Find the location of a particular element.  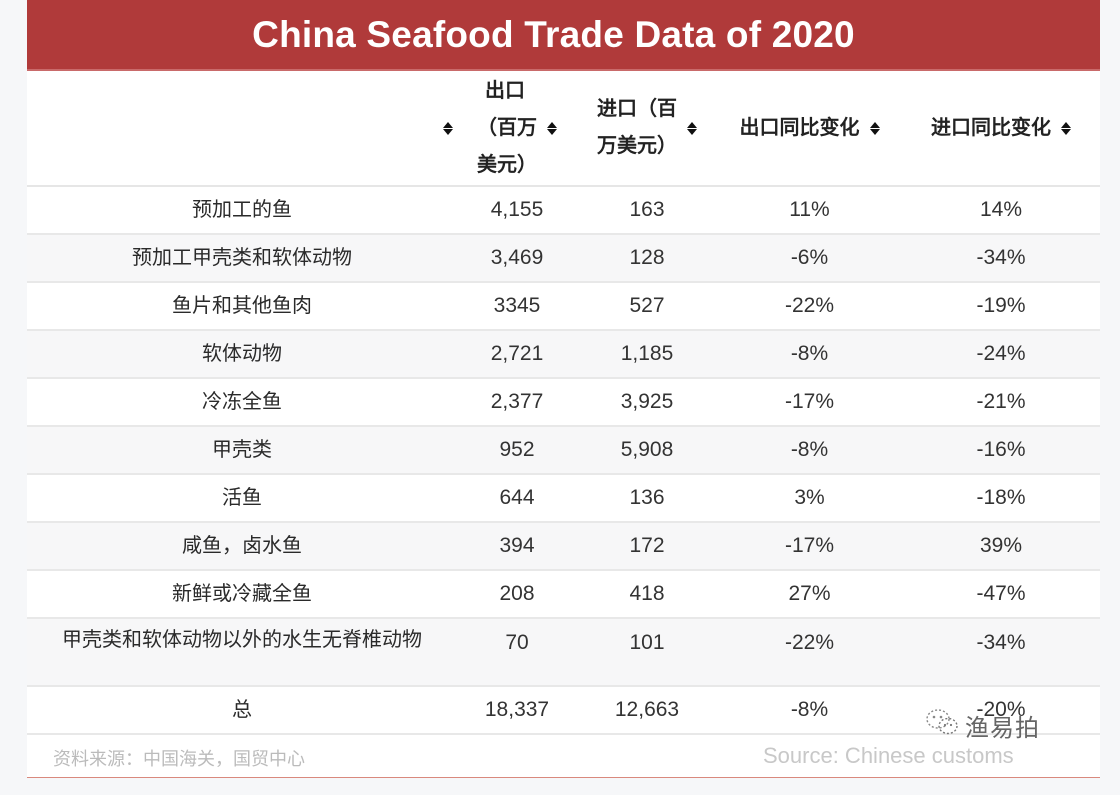

header-category is located at coordinates (242, 128).